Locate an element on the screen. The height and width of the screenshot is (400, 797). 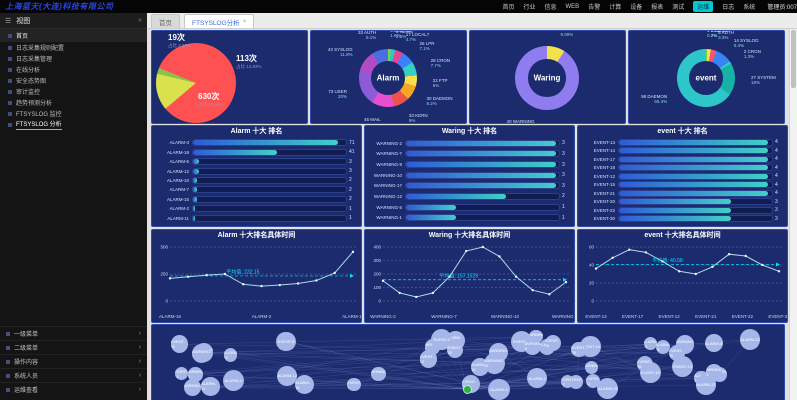
bar-category-label: WARNING-2 is located at coordinates (389, 143).